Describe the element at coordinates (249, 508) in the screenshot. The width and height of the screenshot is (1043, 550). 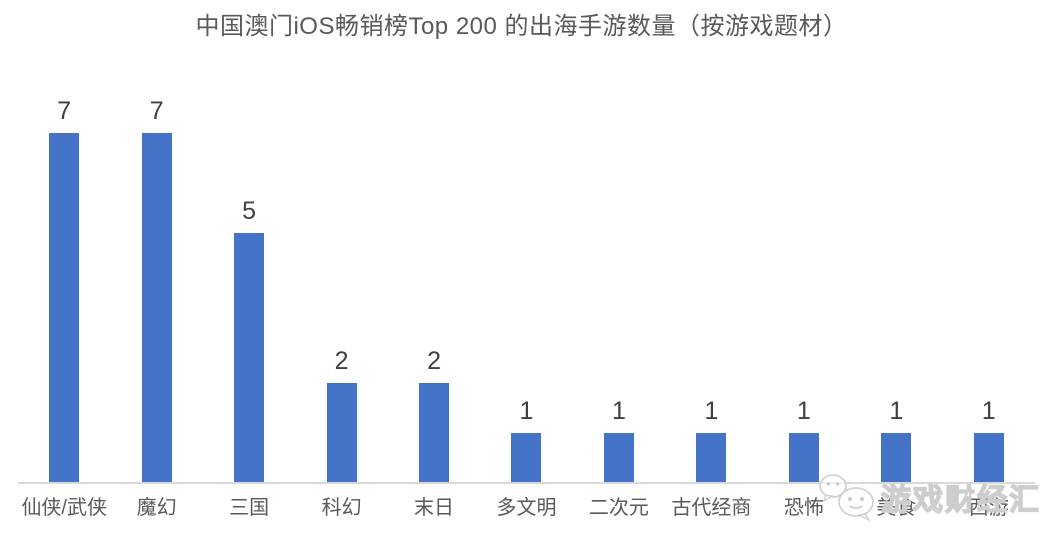
I see `x-axis-label: 三国` at that location.